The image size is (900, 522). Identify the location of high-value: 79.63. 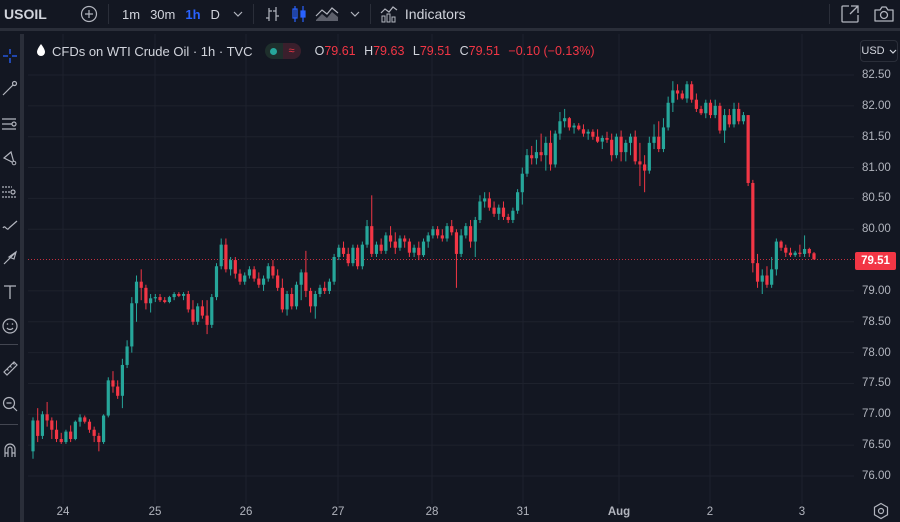
(389, 51).